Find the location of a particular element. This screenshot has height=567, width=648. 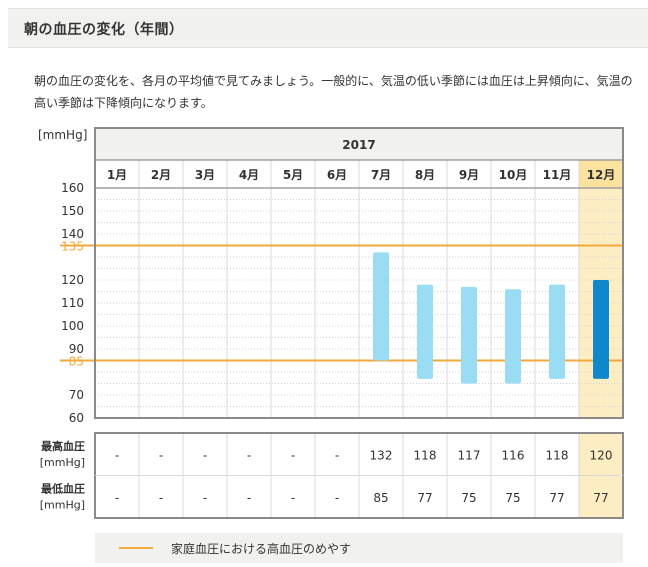

section-title: 朝の血圧の変化（年間） is located at coordinates (104, 30).